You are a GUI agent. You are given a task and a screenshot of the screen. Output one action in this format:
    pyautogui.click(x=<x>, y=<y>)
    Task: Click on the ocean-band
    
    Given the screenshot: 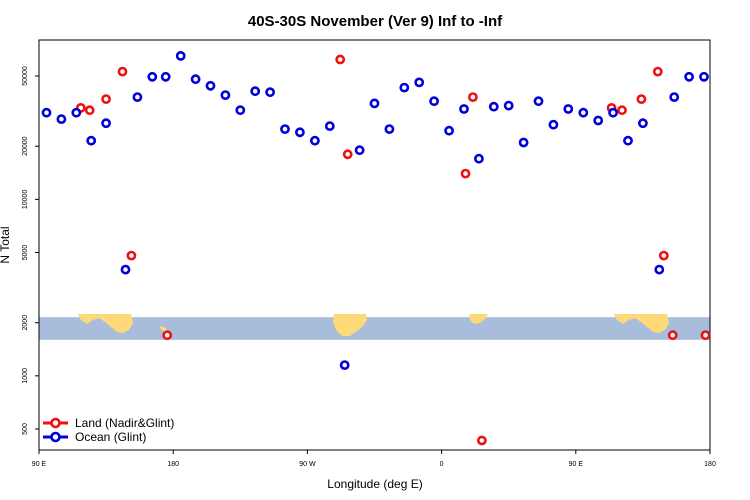 What is the action you would take?
    pyautogui.click(x=374, y=328)
    